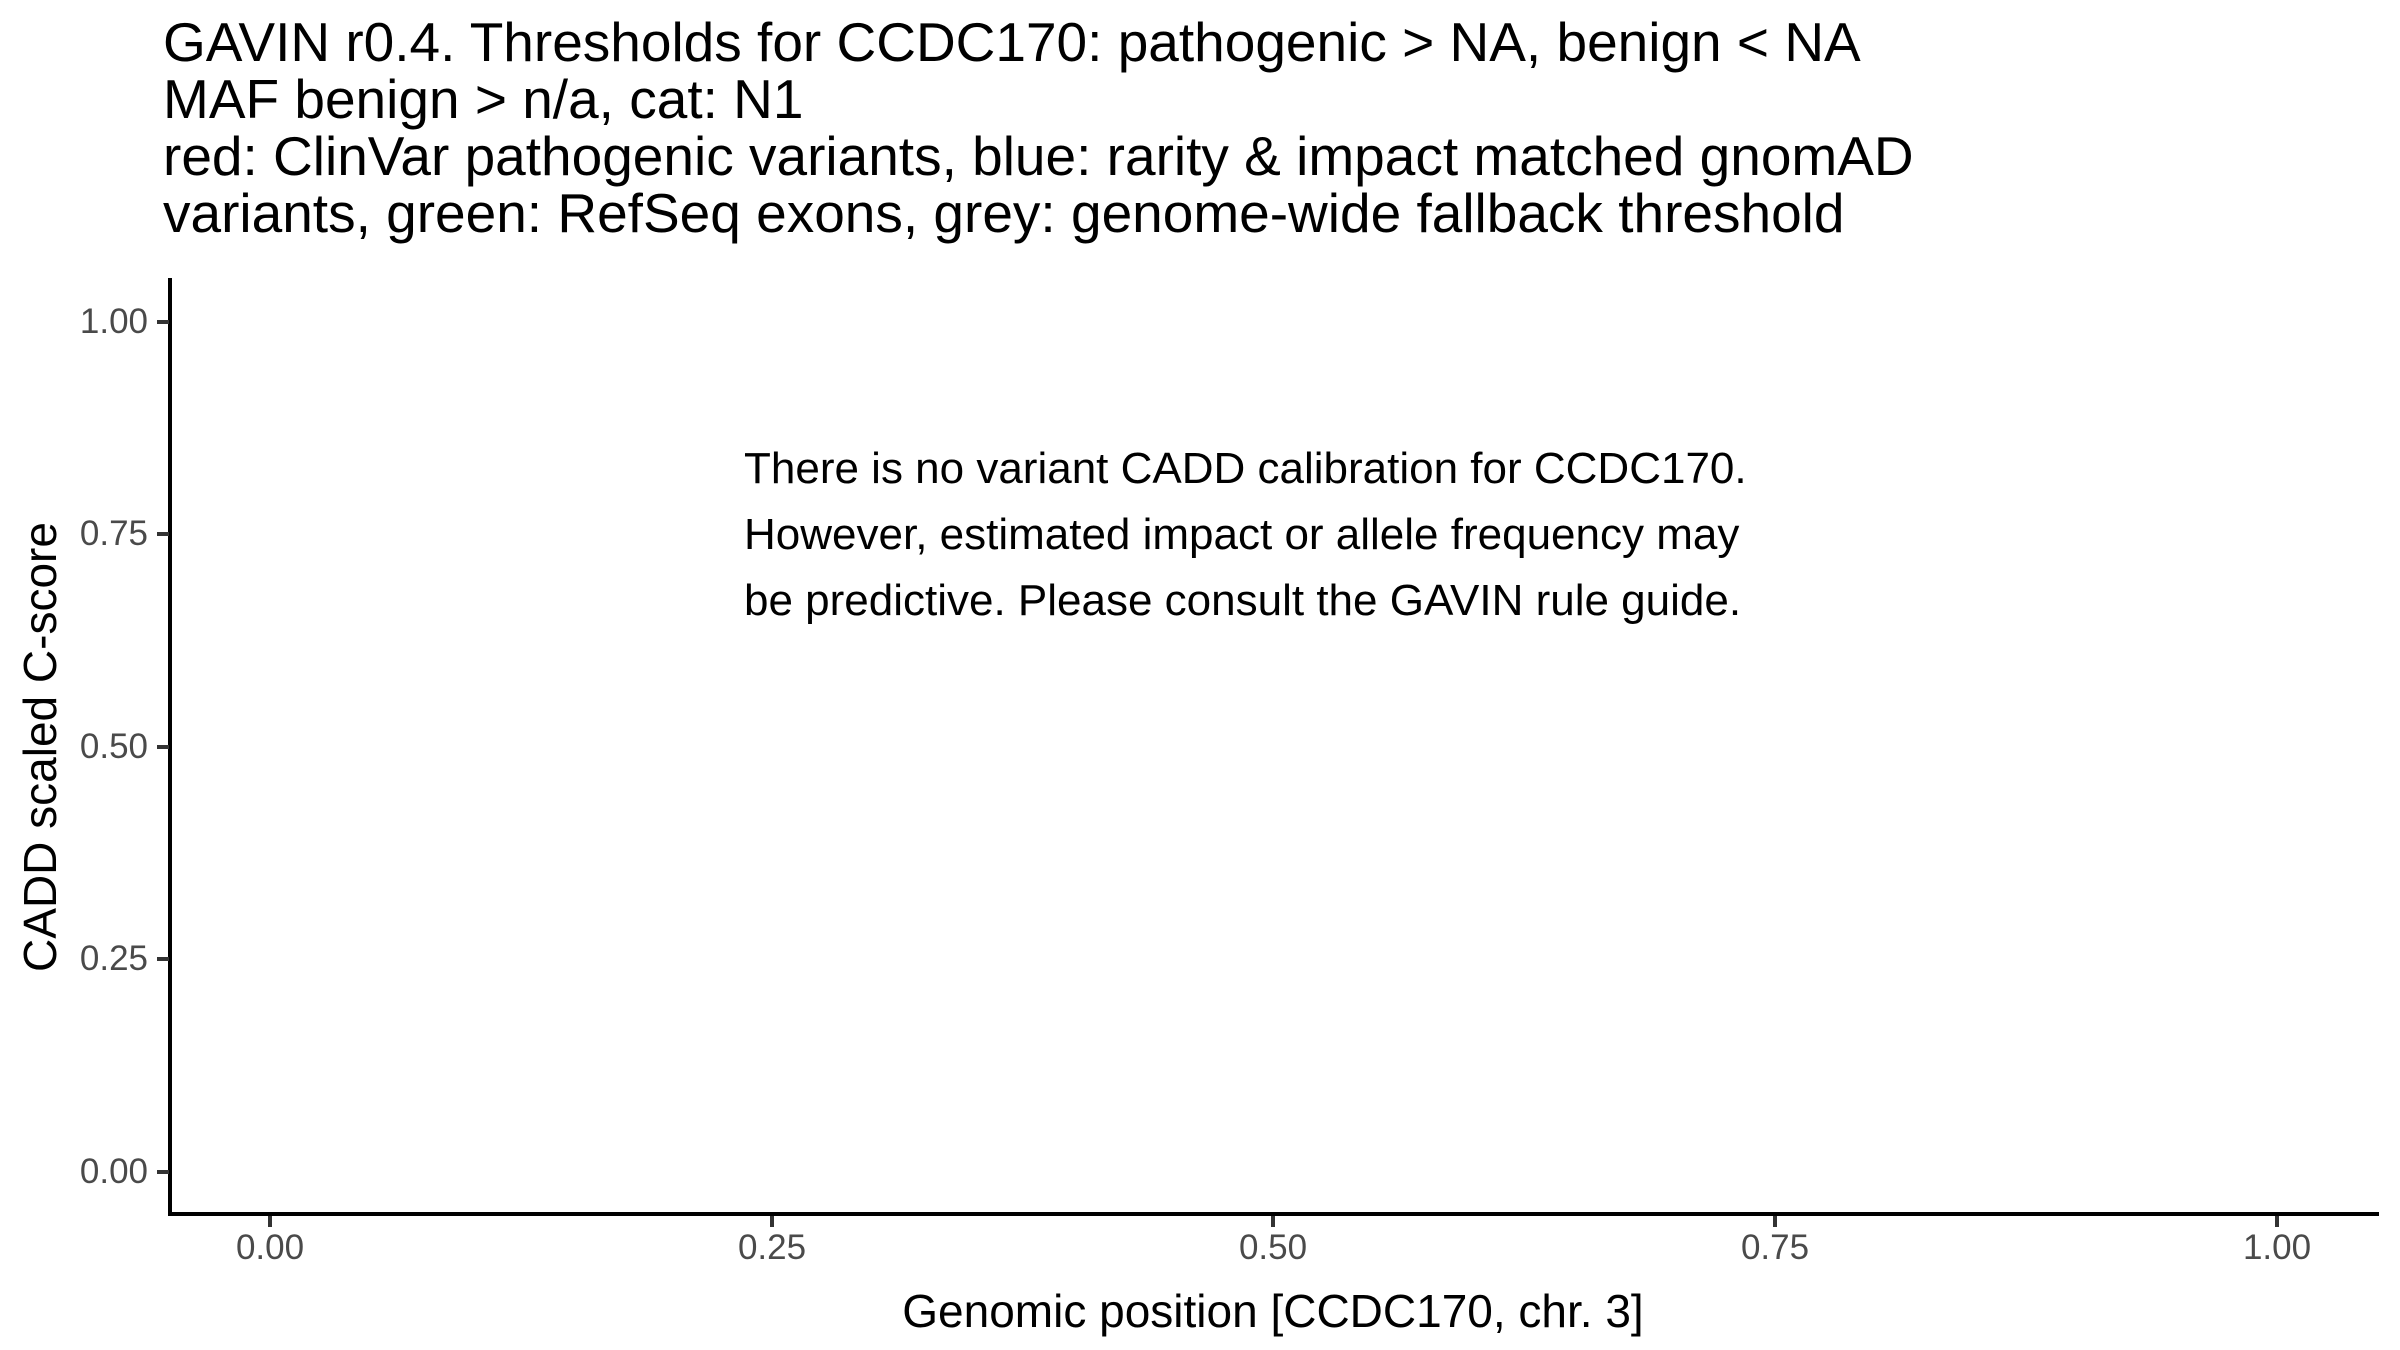 The height and width of the screenshot is (1350, 2400). What do you see at coordinates (113, 533) in the screenshot?
I see `y-tick-label: 0.75` at bounding box center [113, 533].